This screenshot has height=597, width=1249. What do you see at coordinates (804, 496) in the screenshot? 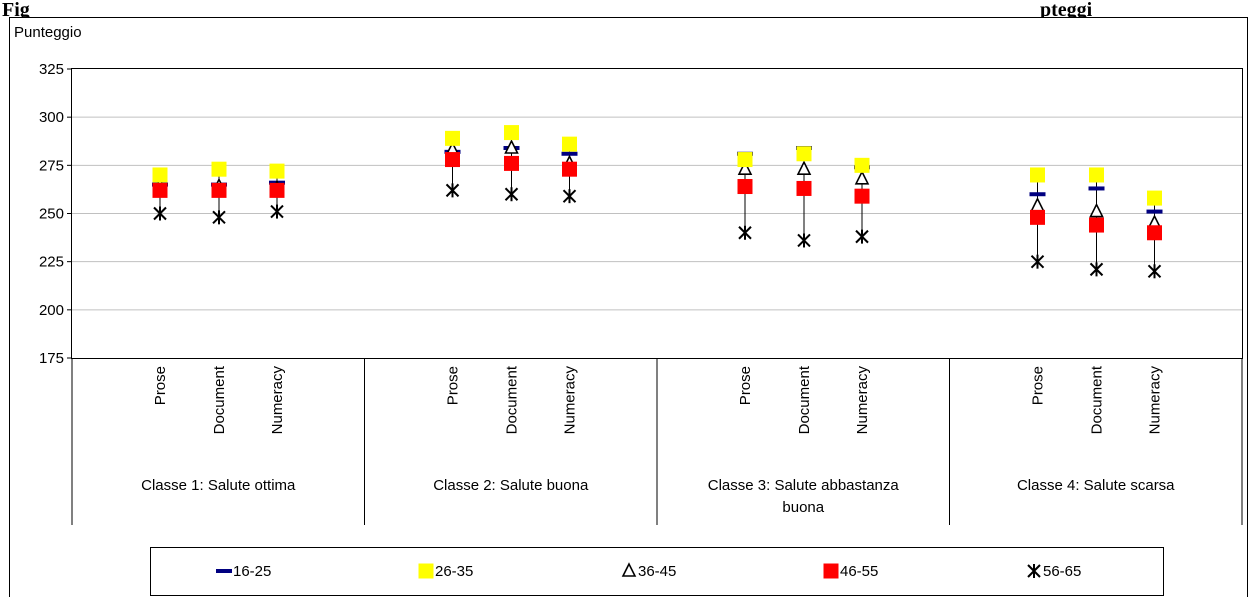
I see `group-label: Classe 3: Salute abbastanza buona` at bounding box center [804, 496].